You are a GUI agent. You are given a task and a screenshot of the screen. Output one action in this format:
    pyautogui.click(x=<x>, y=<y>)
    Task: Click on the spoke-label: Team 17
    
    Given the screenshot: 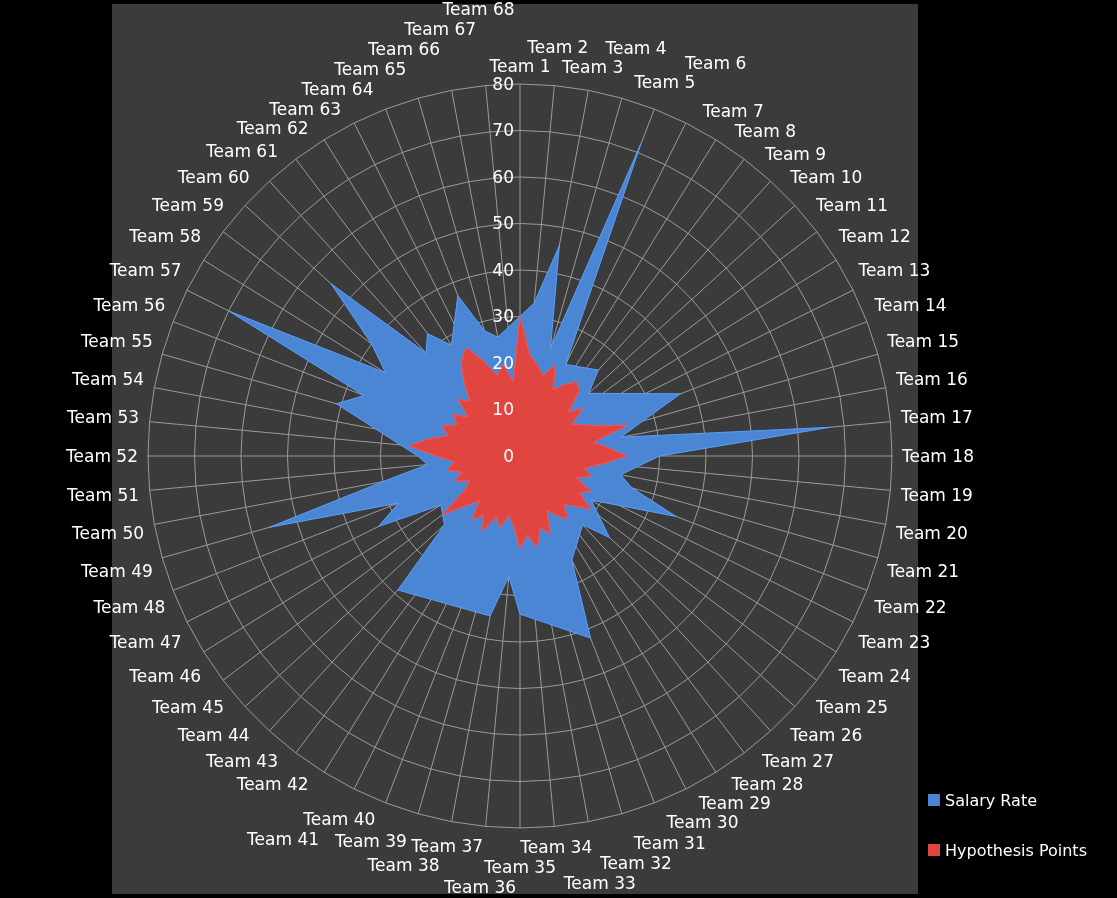 What is the action you would take?
    pyautogui.click(x=936, y=417)
    